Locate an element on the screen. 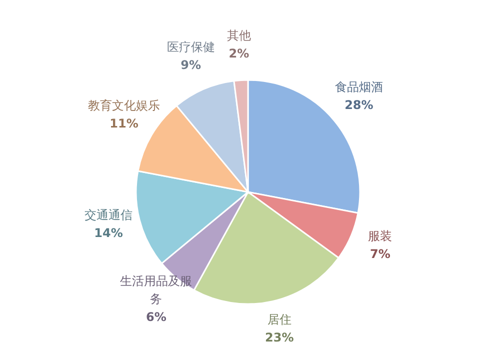  data-label: 7% is located at coordinates (380, 254).